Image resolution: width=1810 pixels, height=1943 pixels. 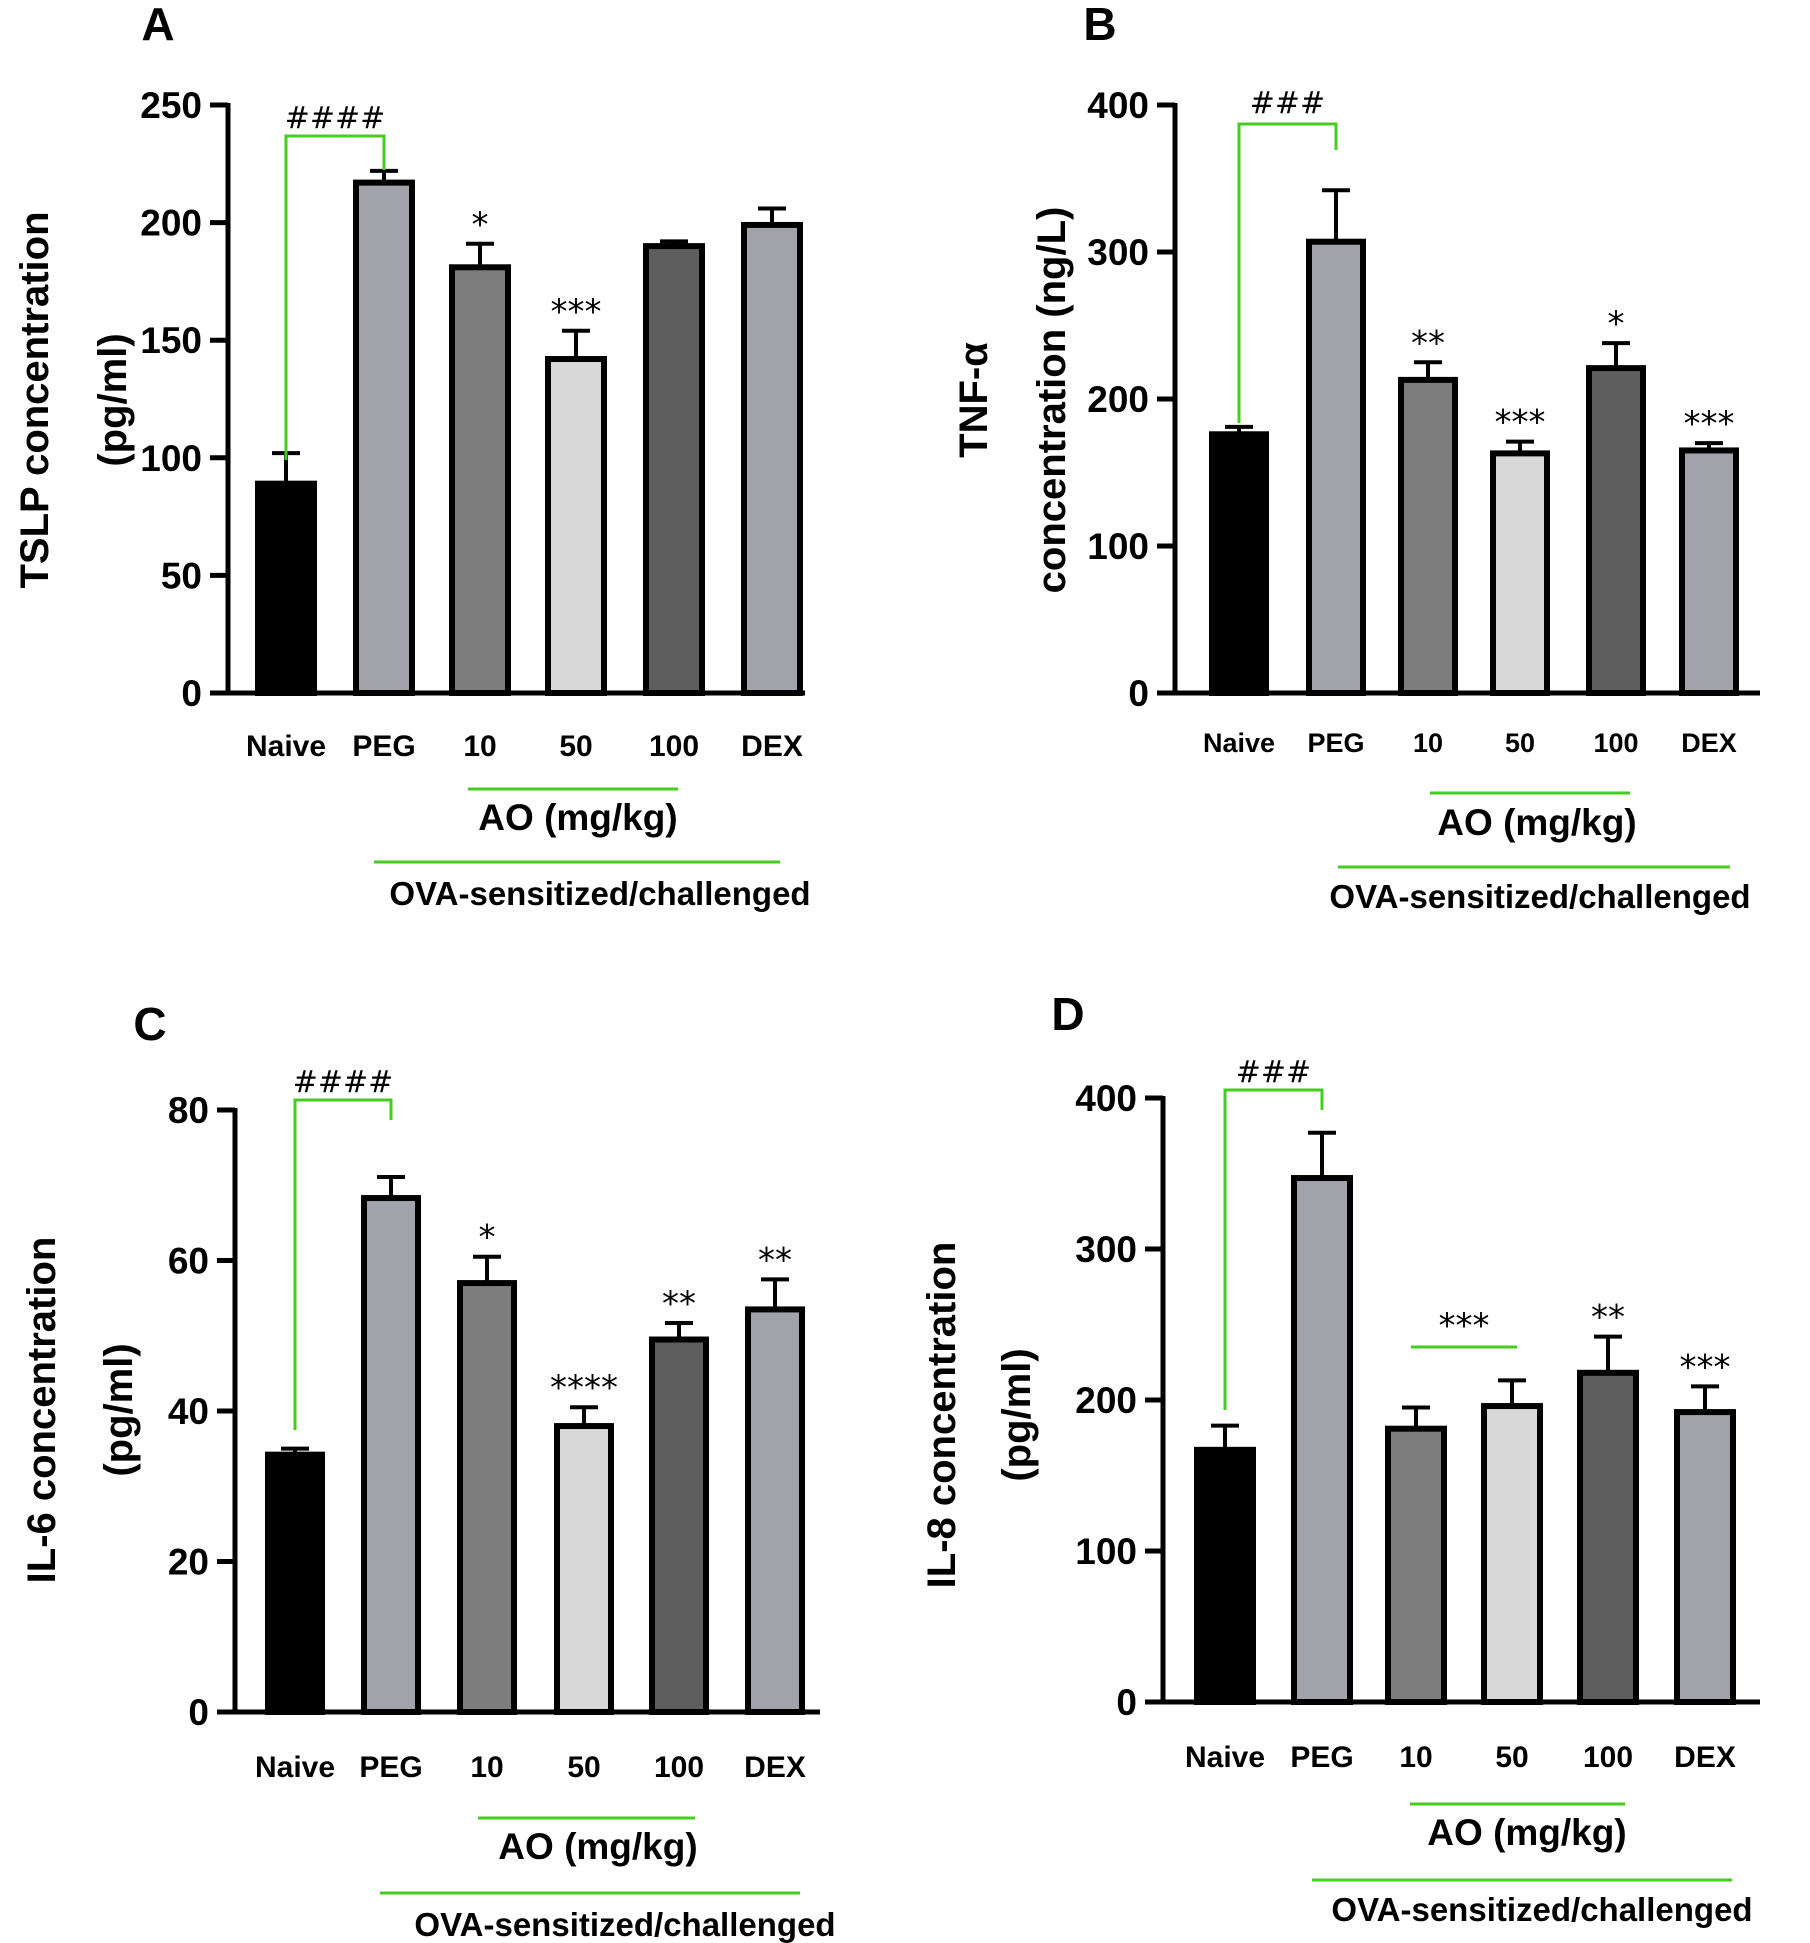 What do you see at coordinates (188, 1411) in the screenshot?
I see `y-tick-label: 40` at bounding box center [188, 1411].